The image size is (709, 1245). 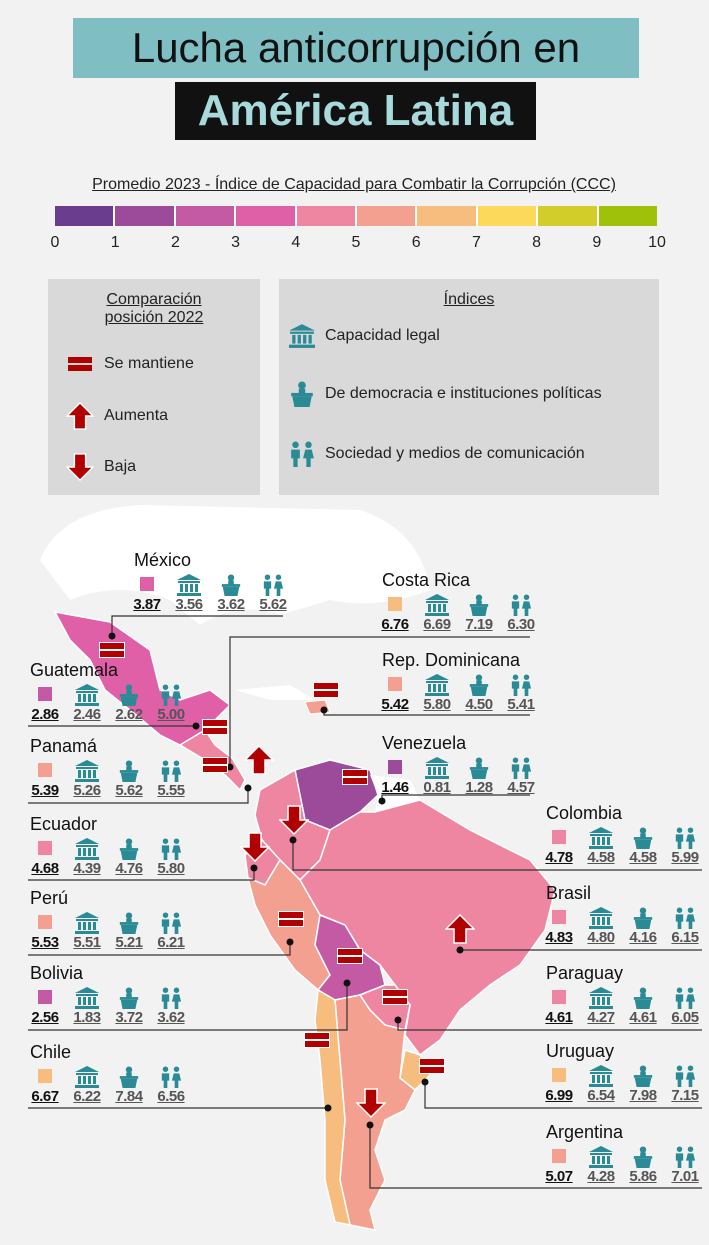 What do you see at coordinates (350, 956) in the screenshot?
I see `marker-bolivia-same` at bounding box center [350, 956].